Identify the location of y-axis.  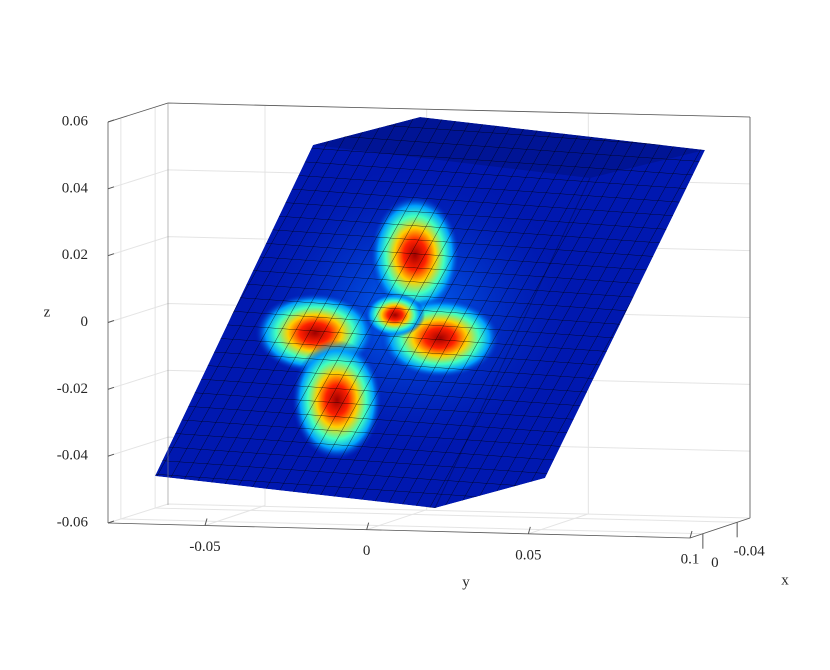
(399, 530).